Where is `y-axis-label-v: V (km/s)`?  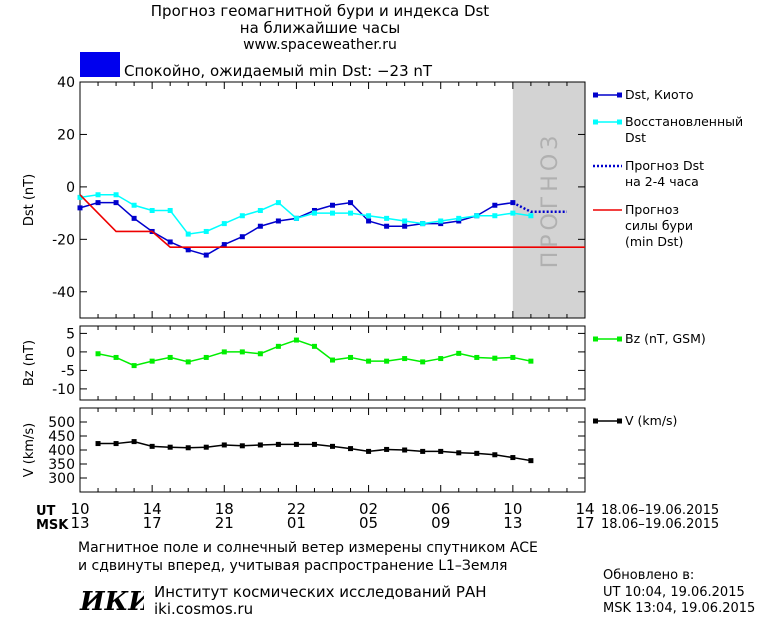 y-axis-label-v: V (km/s) is located at coordinates (29, 450).